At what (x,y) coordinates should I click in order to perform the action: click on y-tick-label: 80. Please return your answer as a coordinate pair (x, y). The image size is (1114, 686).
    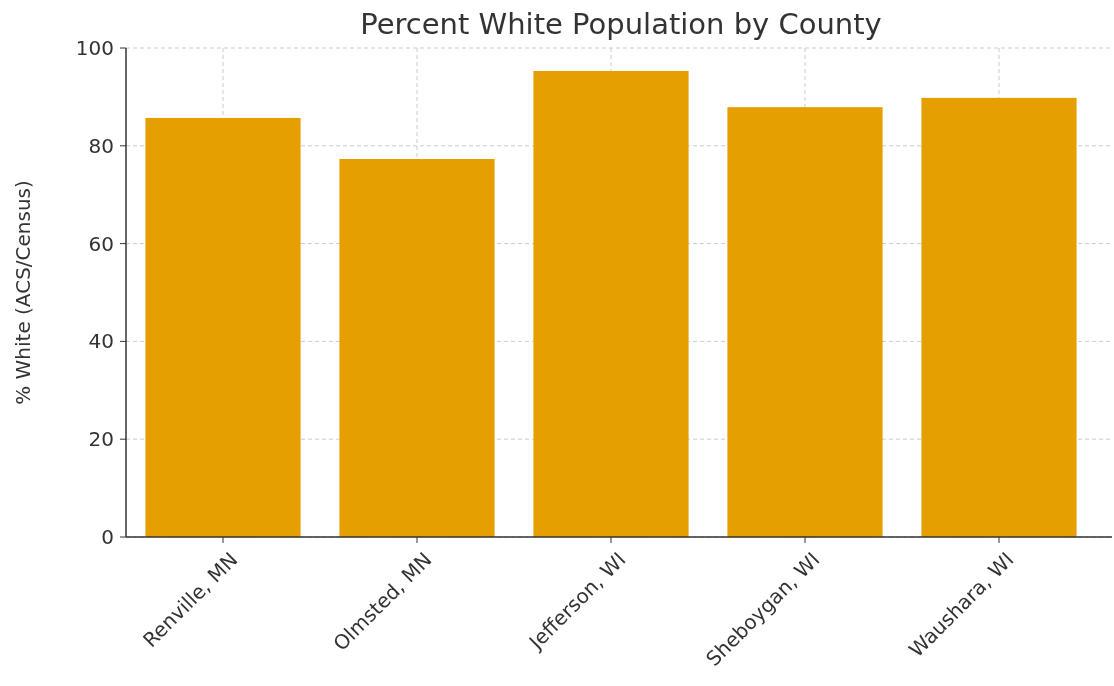
    Looking at the image, I should click on (101, 145).